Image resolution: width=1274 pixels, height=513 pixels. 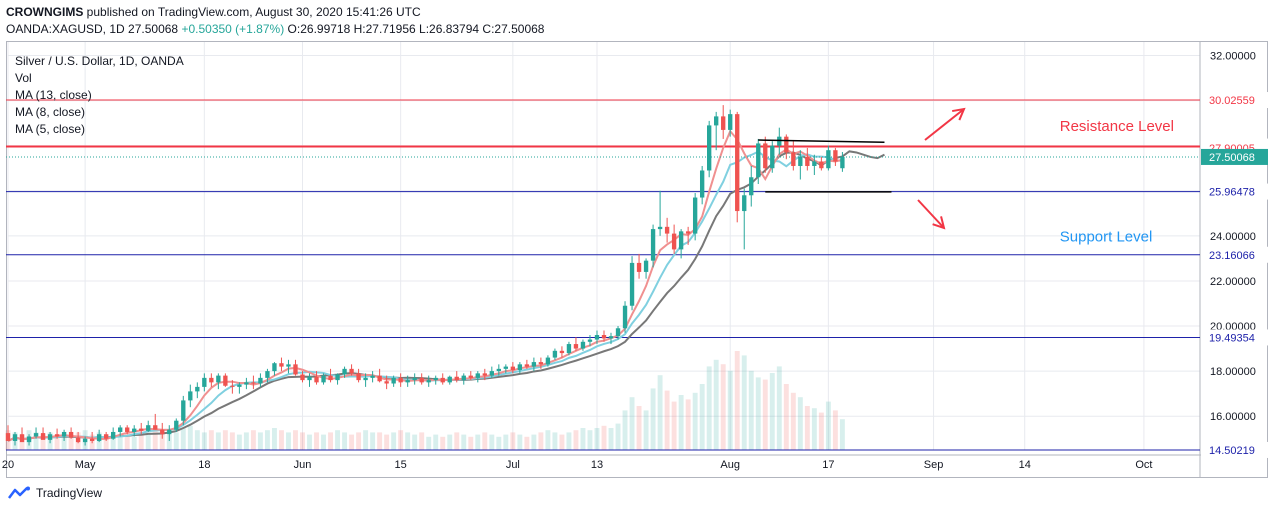 What do you see at coordinates (45, 12) in the screenshot?
I see `publisher-name: CROWNGIMS` at bounding box center [45, 12].